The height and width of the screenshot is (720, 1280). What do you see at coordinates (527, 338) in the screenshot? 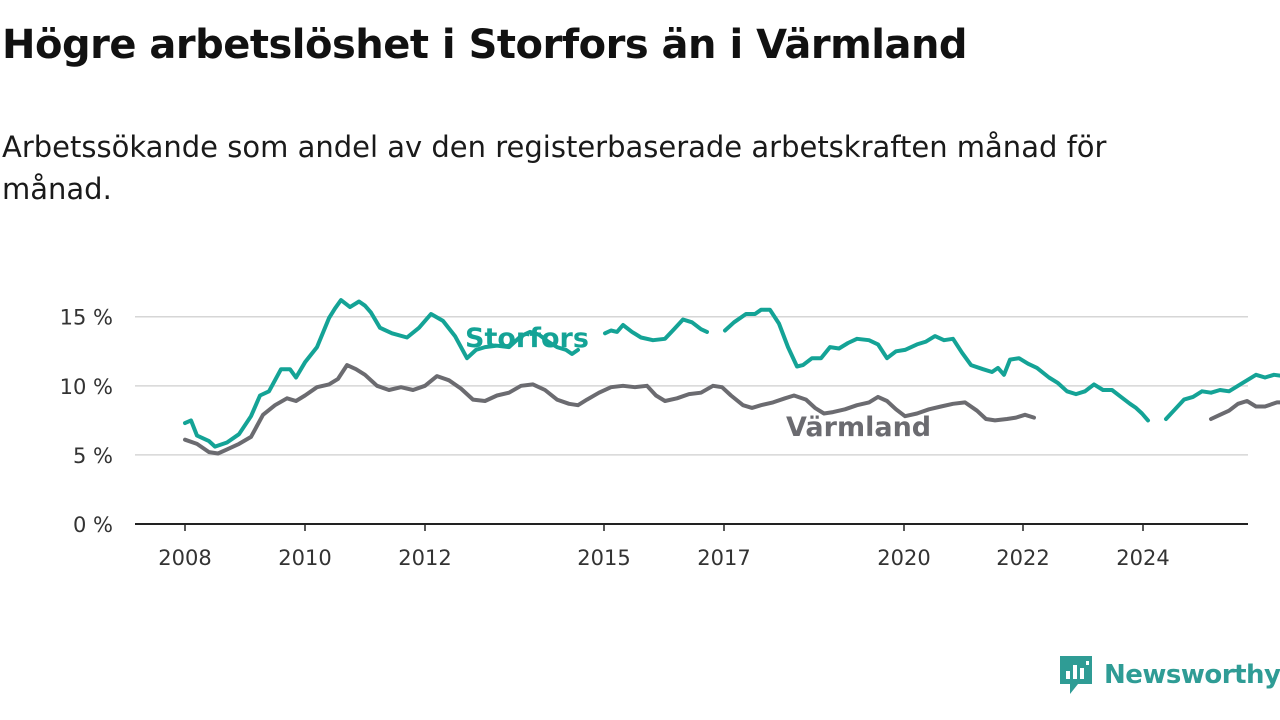
I see `storfors-series-label: Storfors` at bounding box center [527, 338].